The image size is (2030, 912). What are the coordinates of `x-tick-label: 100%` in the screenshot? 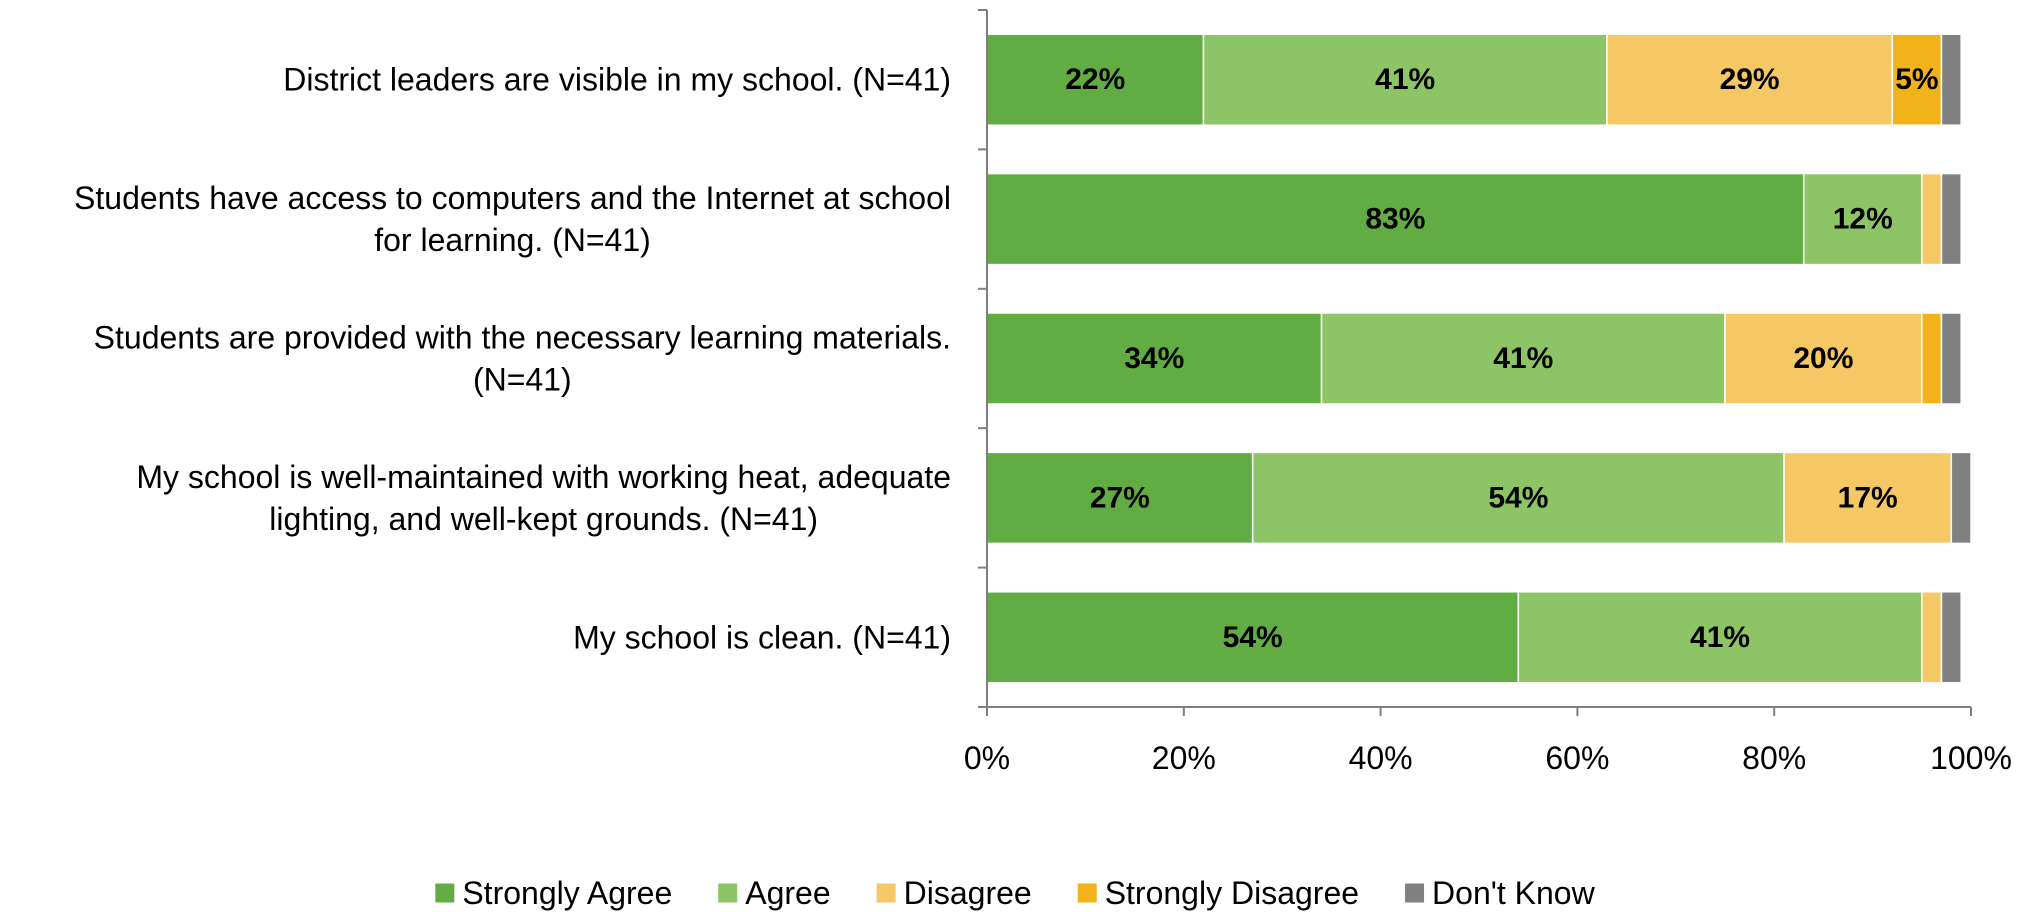 It's located at (1971, 758).